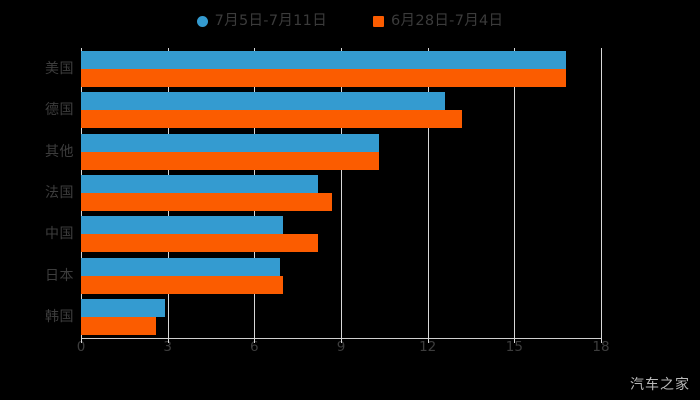 This screenshot has height=400, width=700. I want to click on legend-item-label: 7月5日-7月11日, so click(270, 20).